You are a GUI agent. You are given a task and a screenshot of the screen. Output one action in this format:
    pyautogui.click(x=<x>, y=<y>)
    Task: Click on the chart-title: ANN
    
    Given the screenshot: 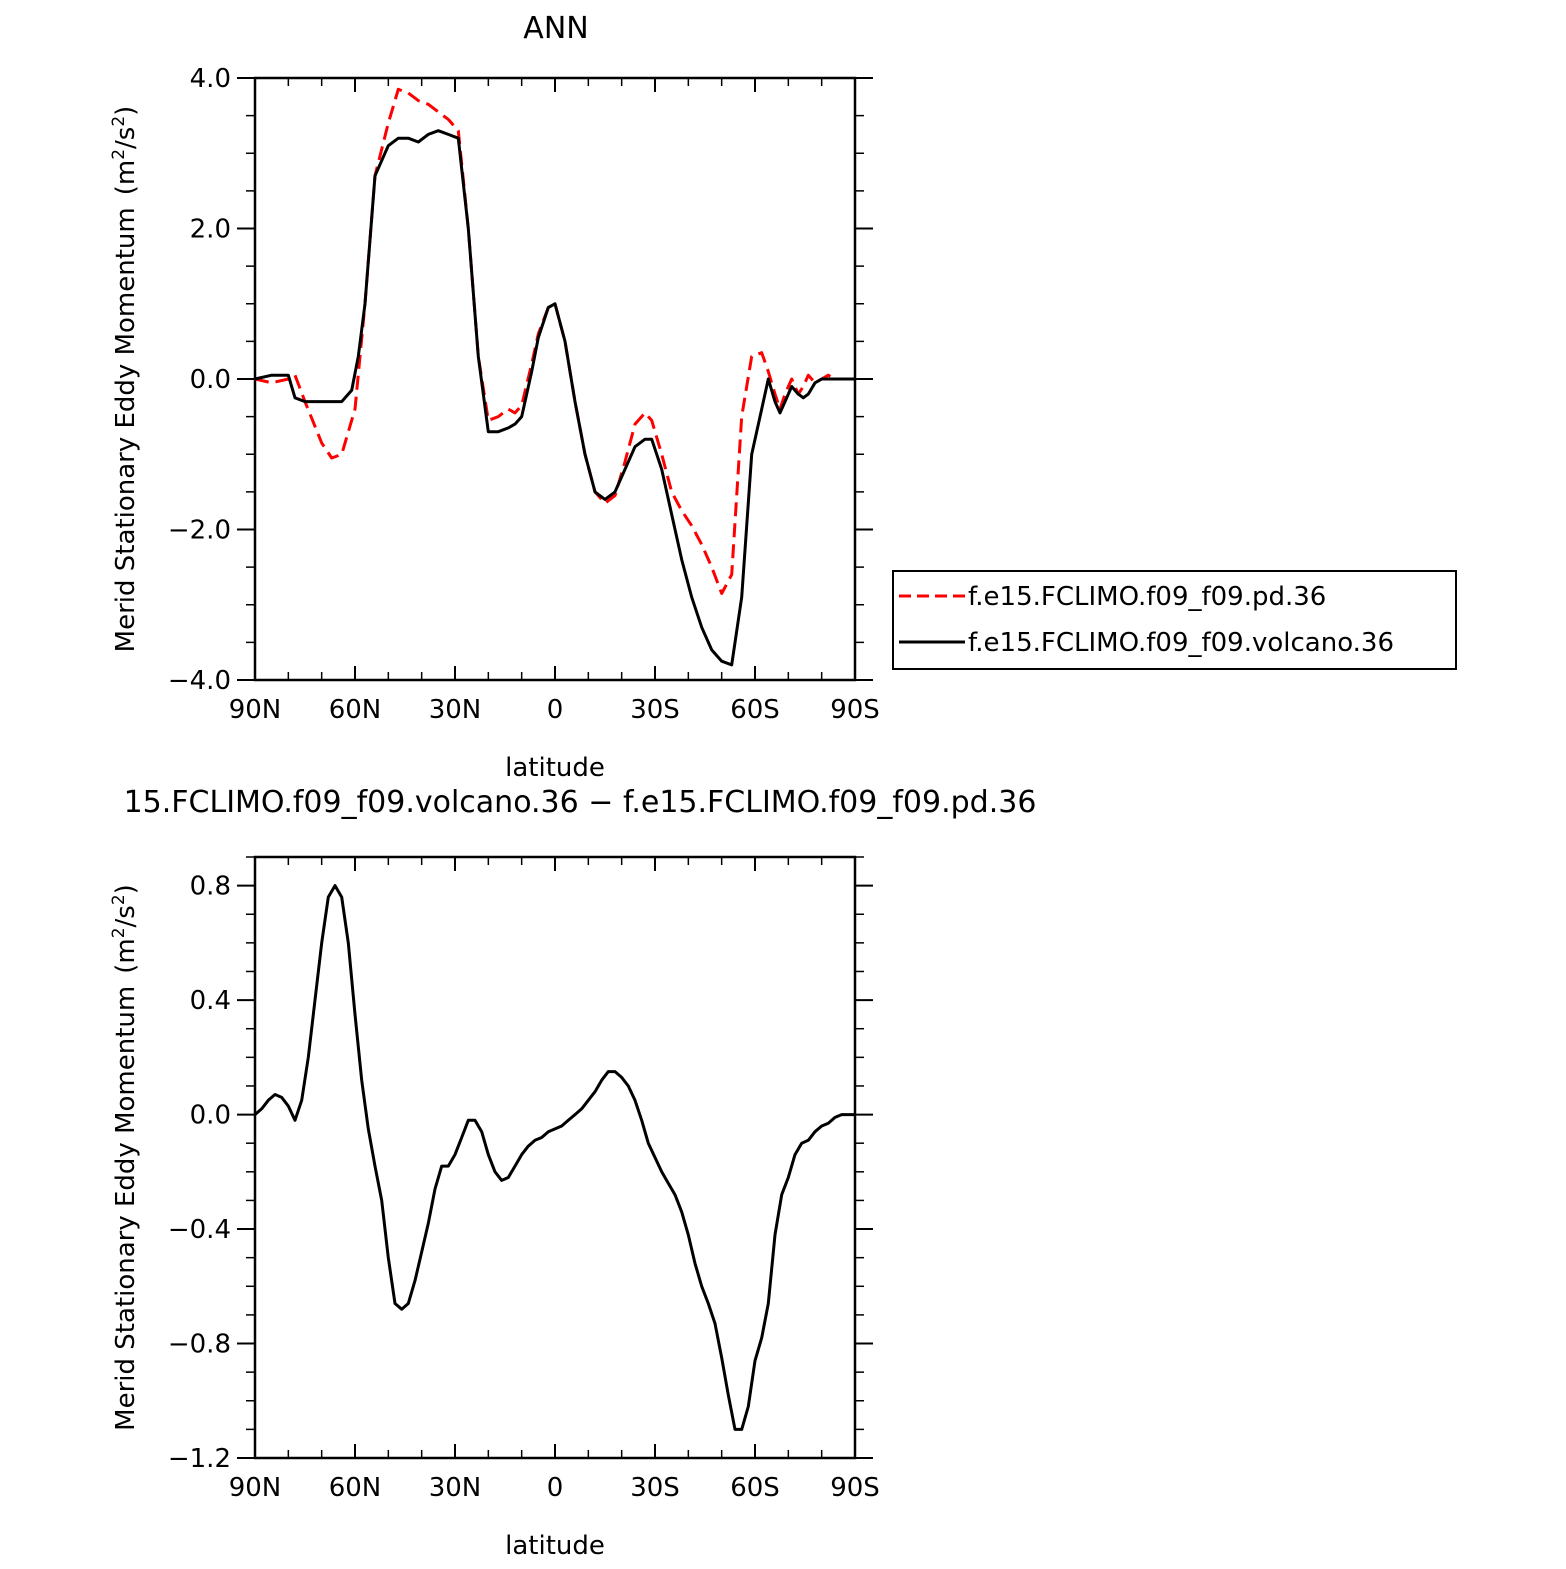 What is the action you would take?
    pyautogui.click(x=555, y=28)
    